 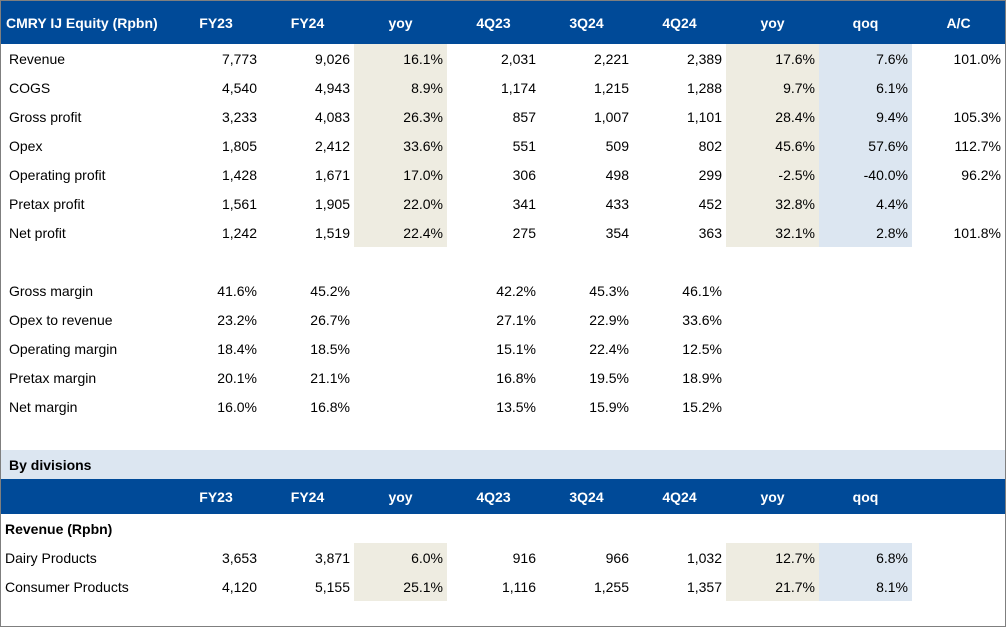 I want to click on margin-row: Net margin 16.0% 16.8% 13.5% 15.9% 15.2%, so click(x=503, y=406).